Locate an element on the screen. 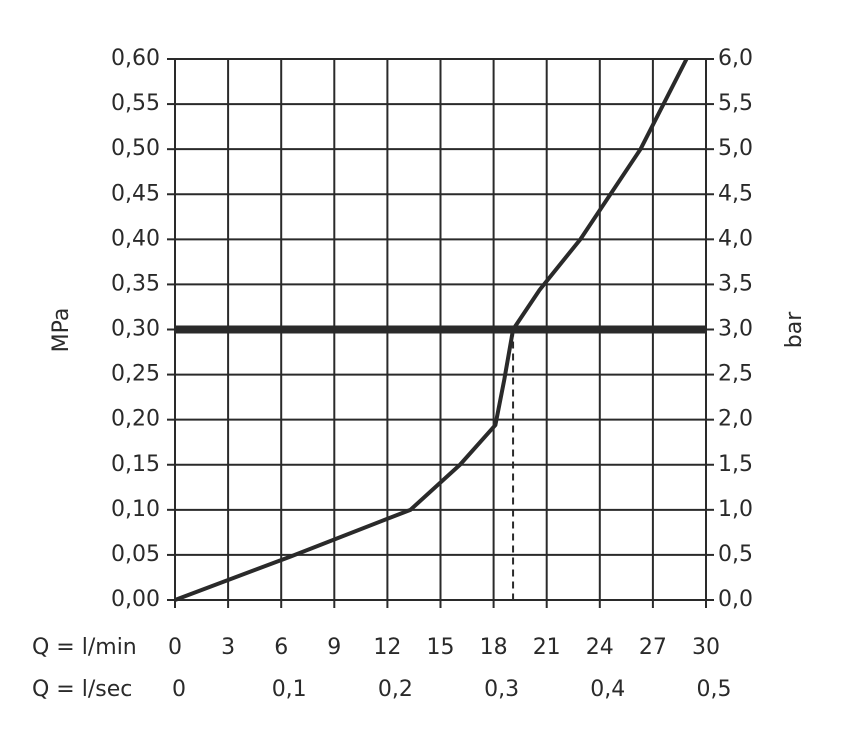  x-tick-label: 12 is located at coordinates (387, 647).